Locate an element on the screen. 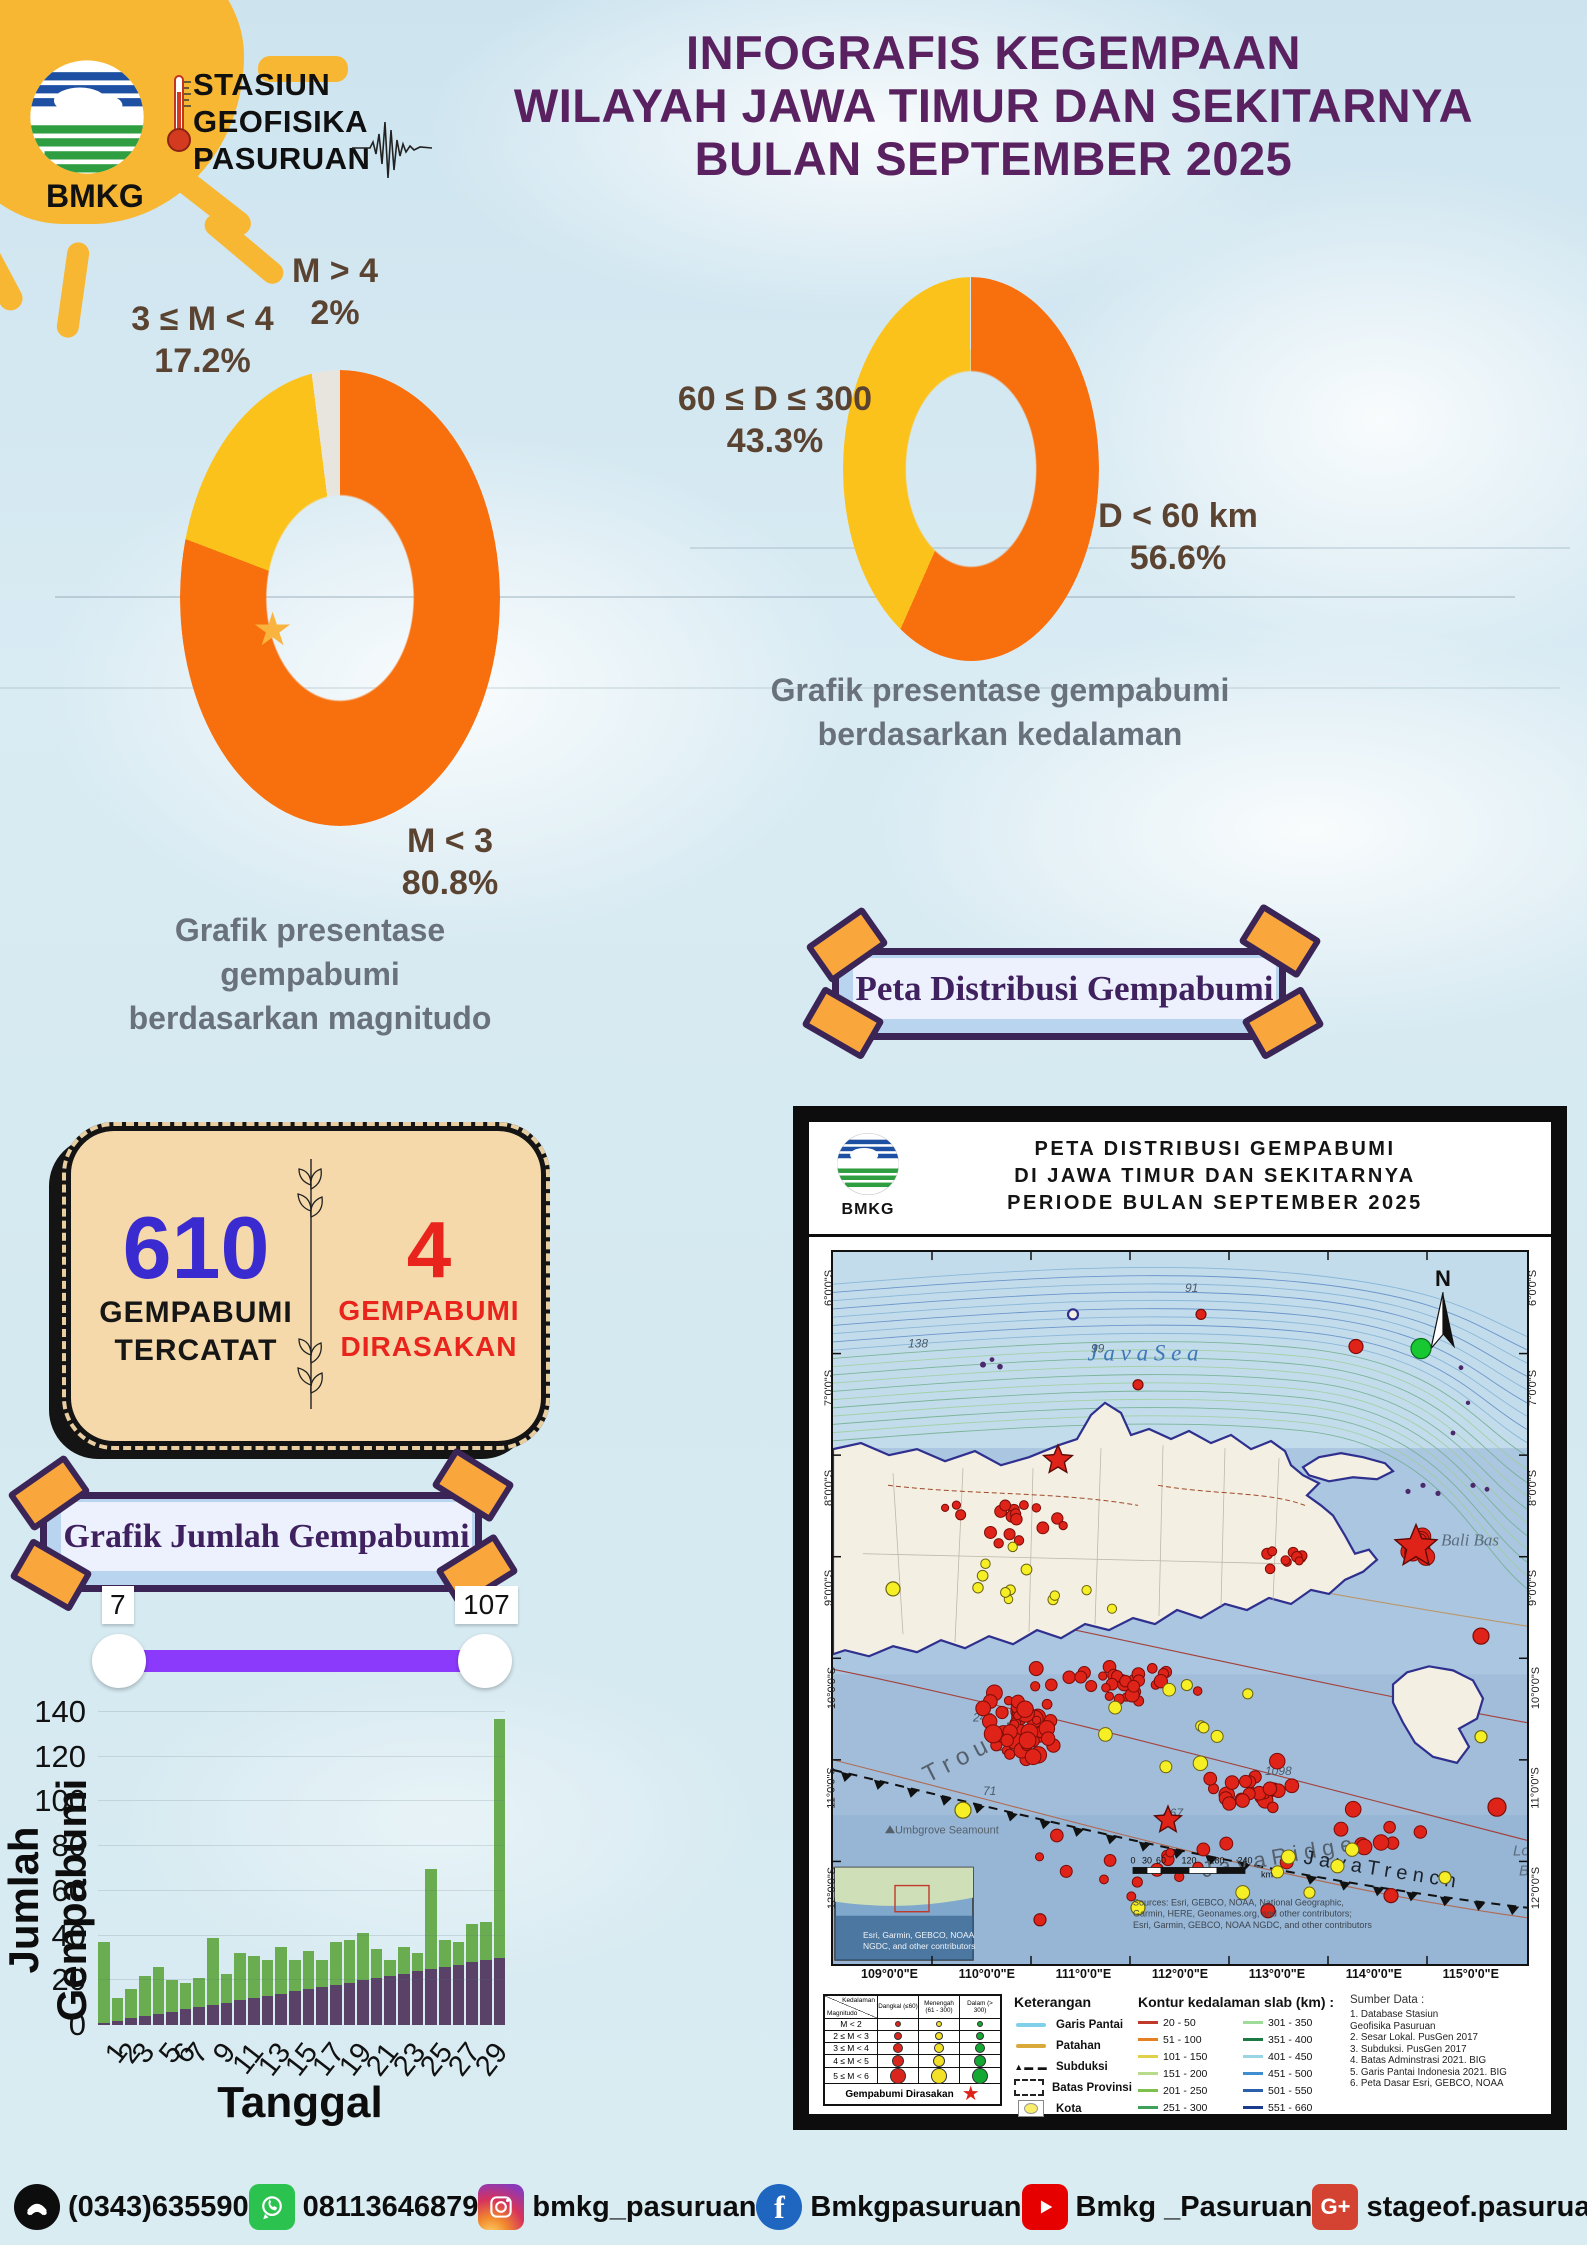 This screenshot has height=2245, width=1587. kontur-item: 501 - 550 is located at coordinates (1290, 2090).